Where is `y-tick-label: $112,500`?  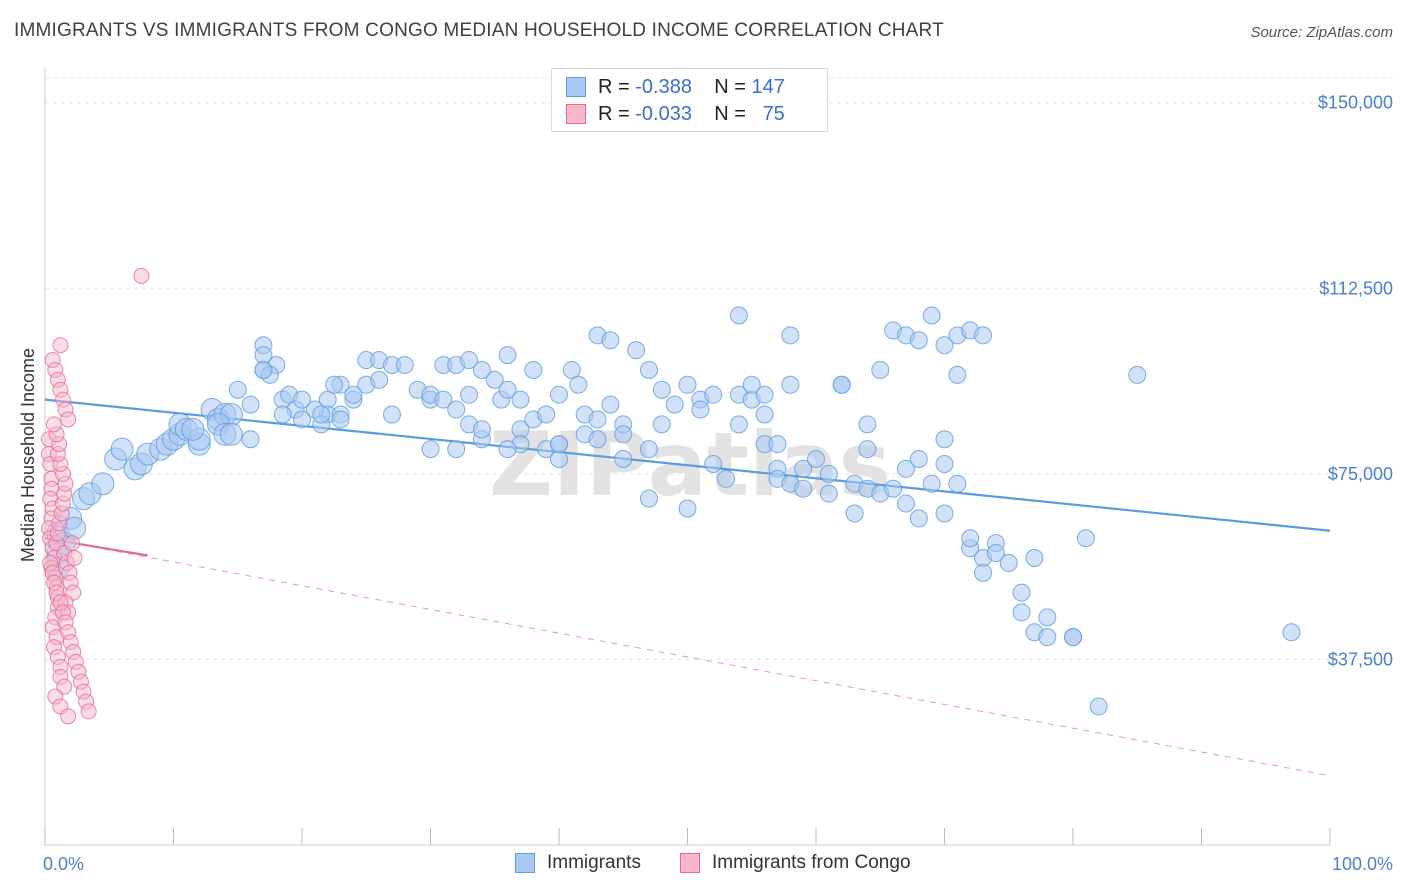 y-tick-label: $112,500 is located at coordinates (1356, 288).